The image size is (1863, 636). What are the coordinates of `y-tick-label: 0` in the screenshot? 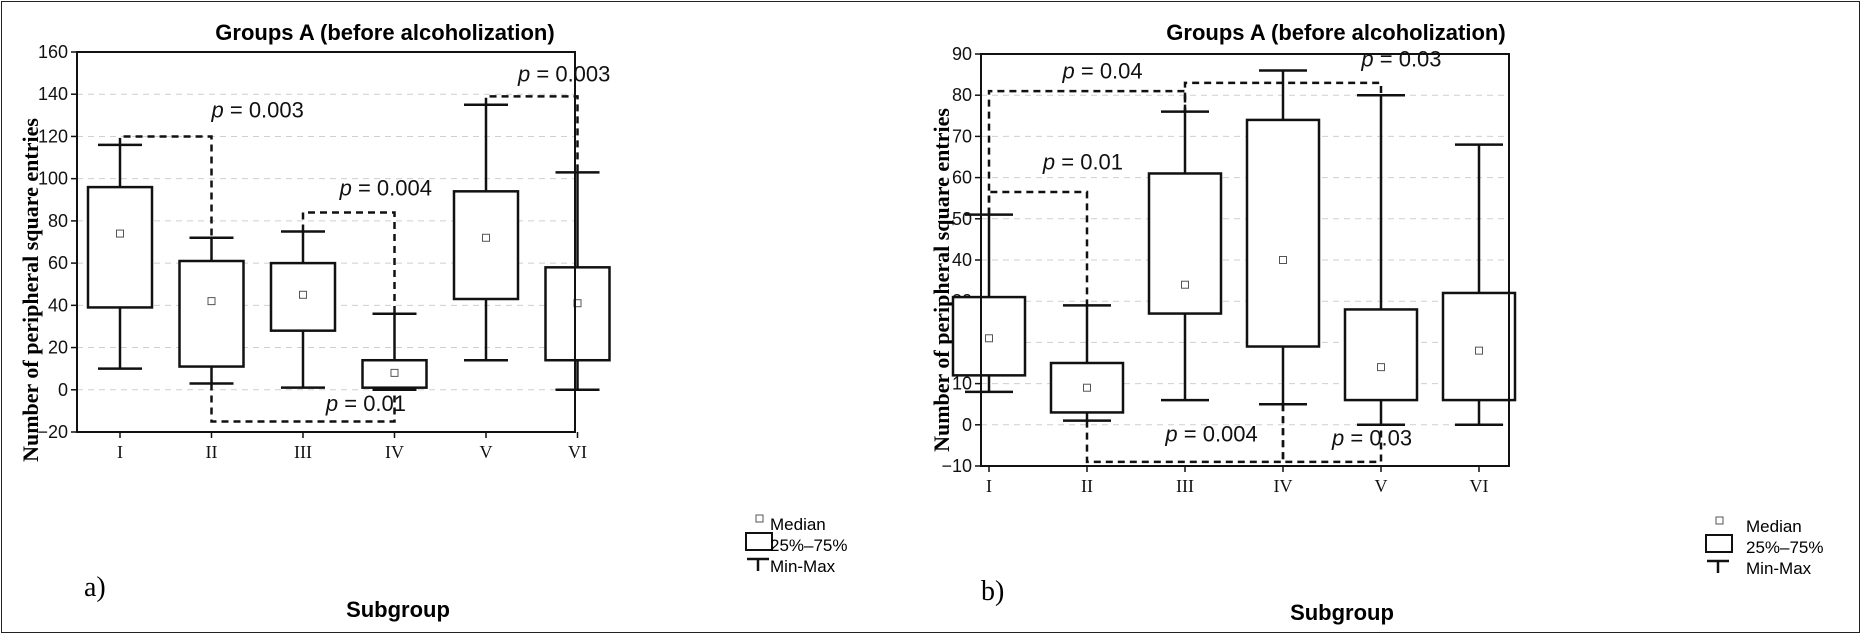 It's located at (63, 390).